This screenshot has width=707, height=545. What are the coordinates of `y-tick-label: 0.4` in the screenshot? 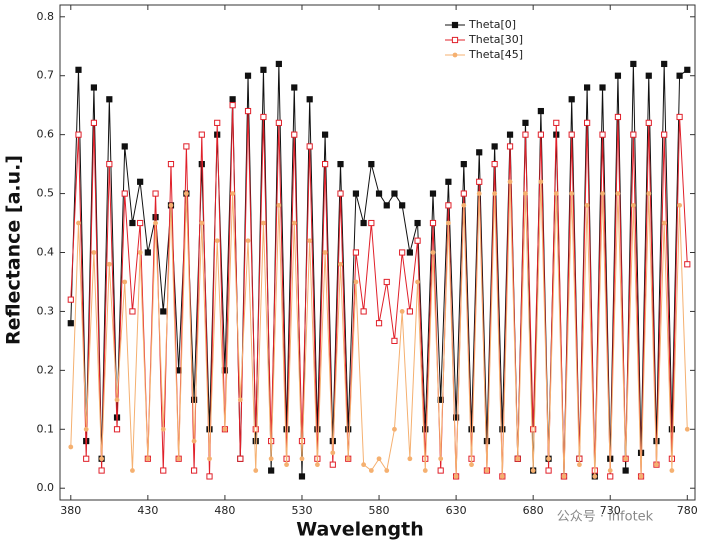 It's located at (46, 252).